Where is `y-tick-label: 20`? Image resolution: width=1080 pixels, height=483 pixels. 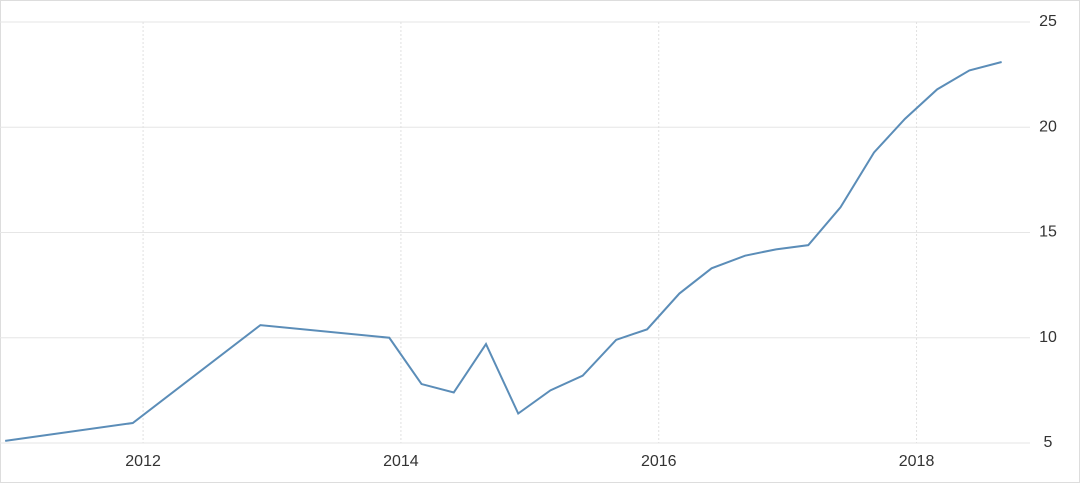 y-tick-label: 20 is located at coordinates (1048, 126).